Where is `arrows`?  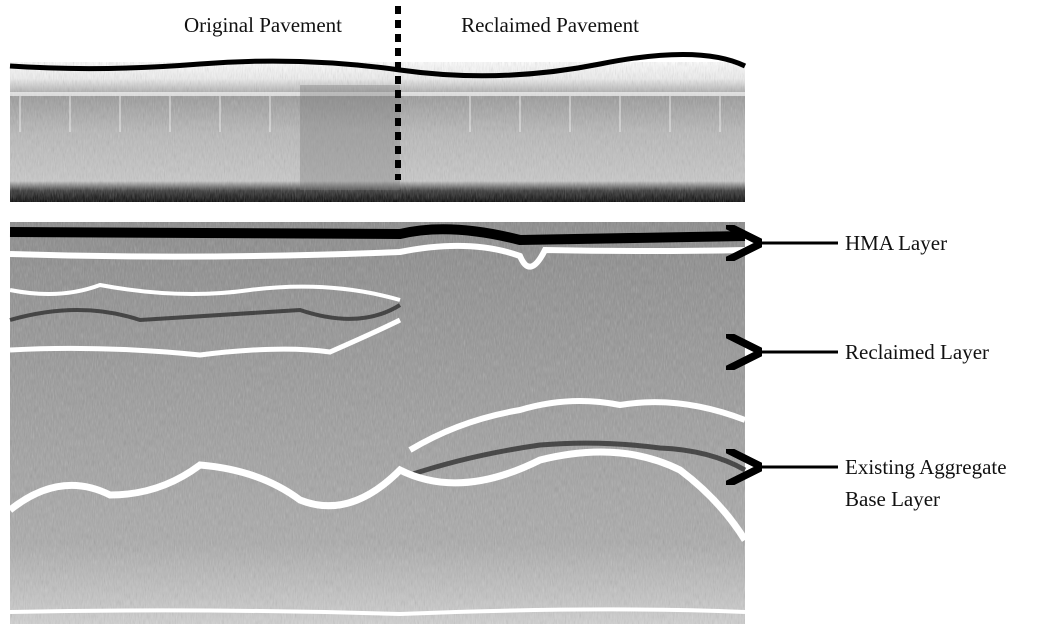 arrows is located at coordinates (797, 355).